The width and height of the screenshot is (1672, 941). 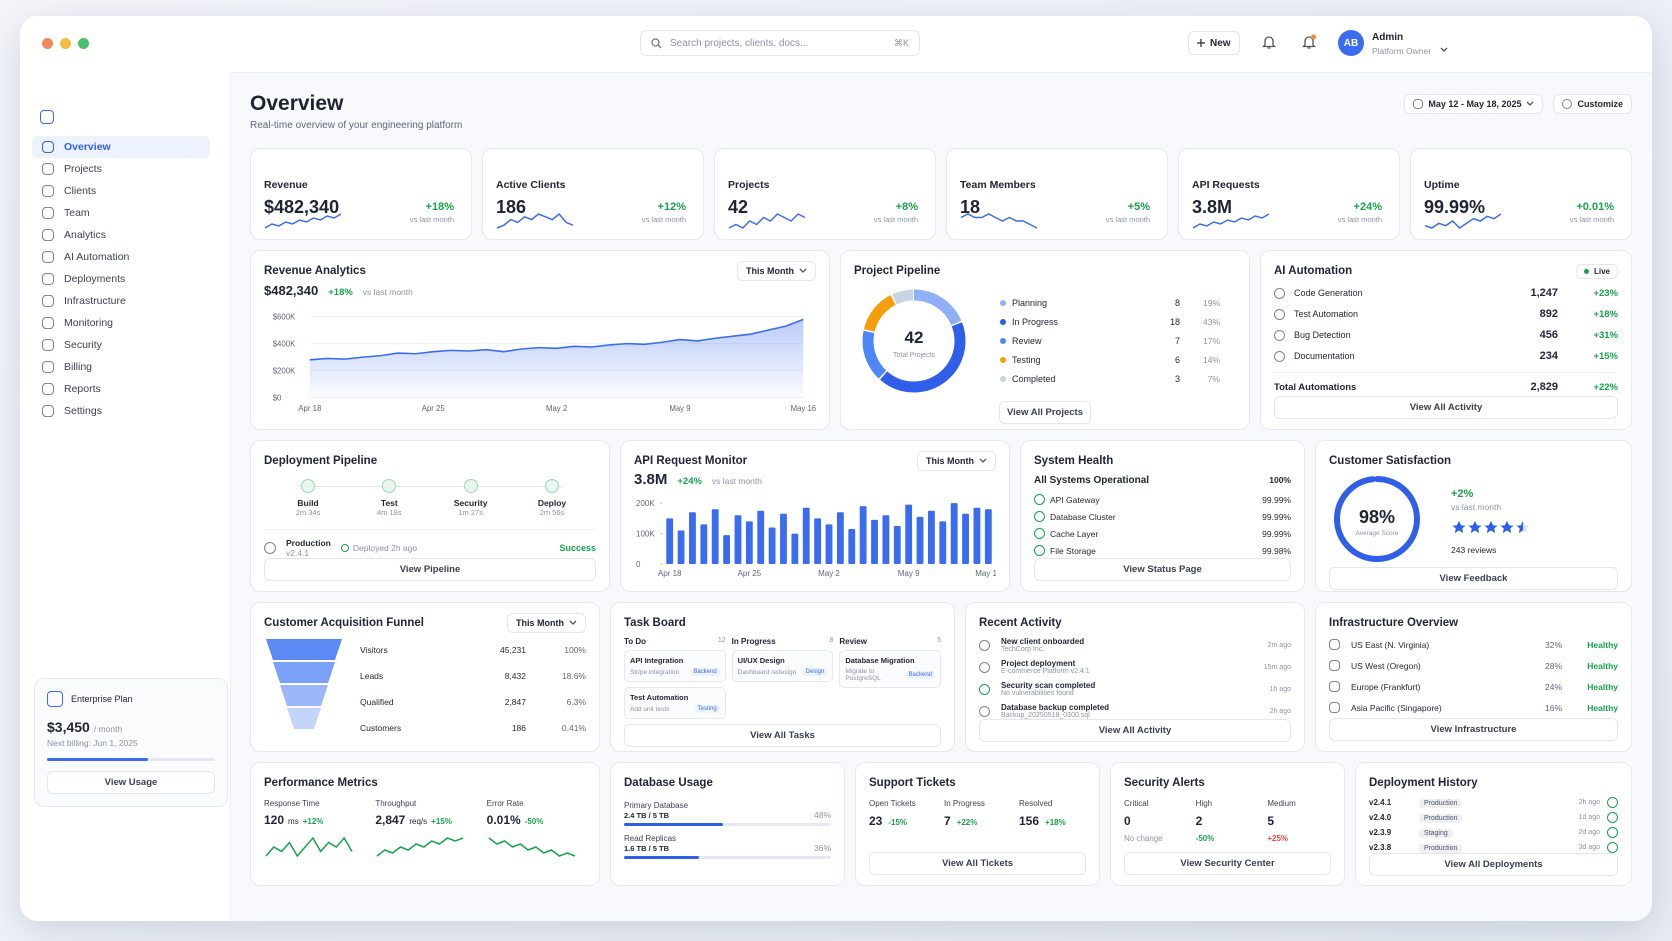 What do you see at coordinates (1334, 644) in the screenshot?
I see `region-icon` at bounding box center [1334, 644].